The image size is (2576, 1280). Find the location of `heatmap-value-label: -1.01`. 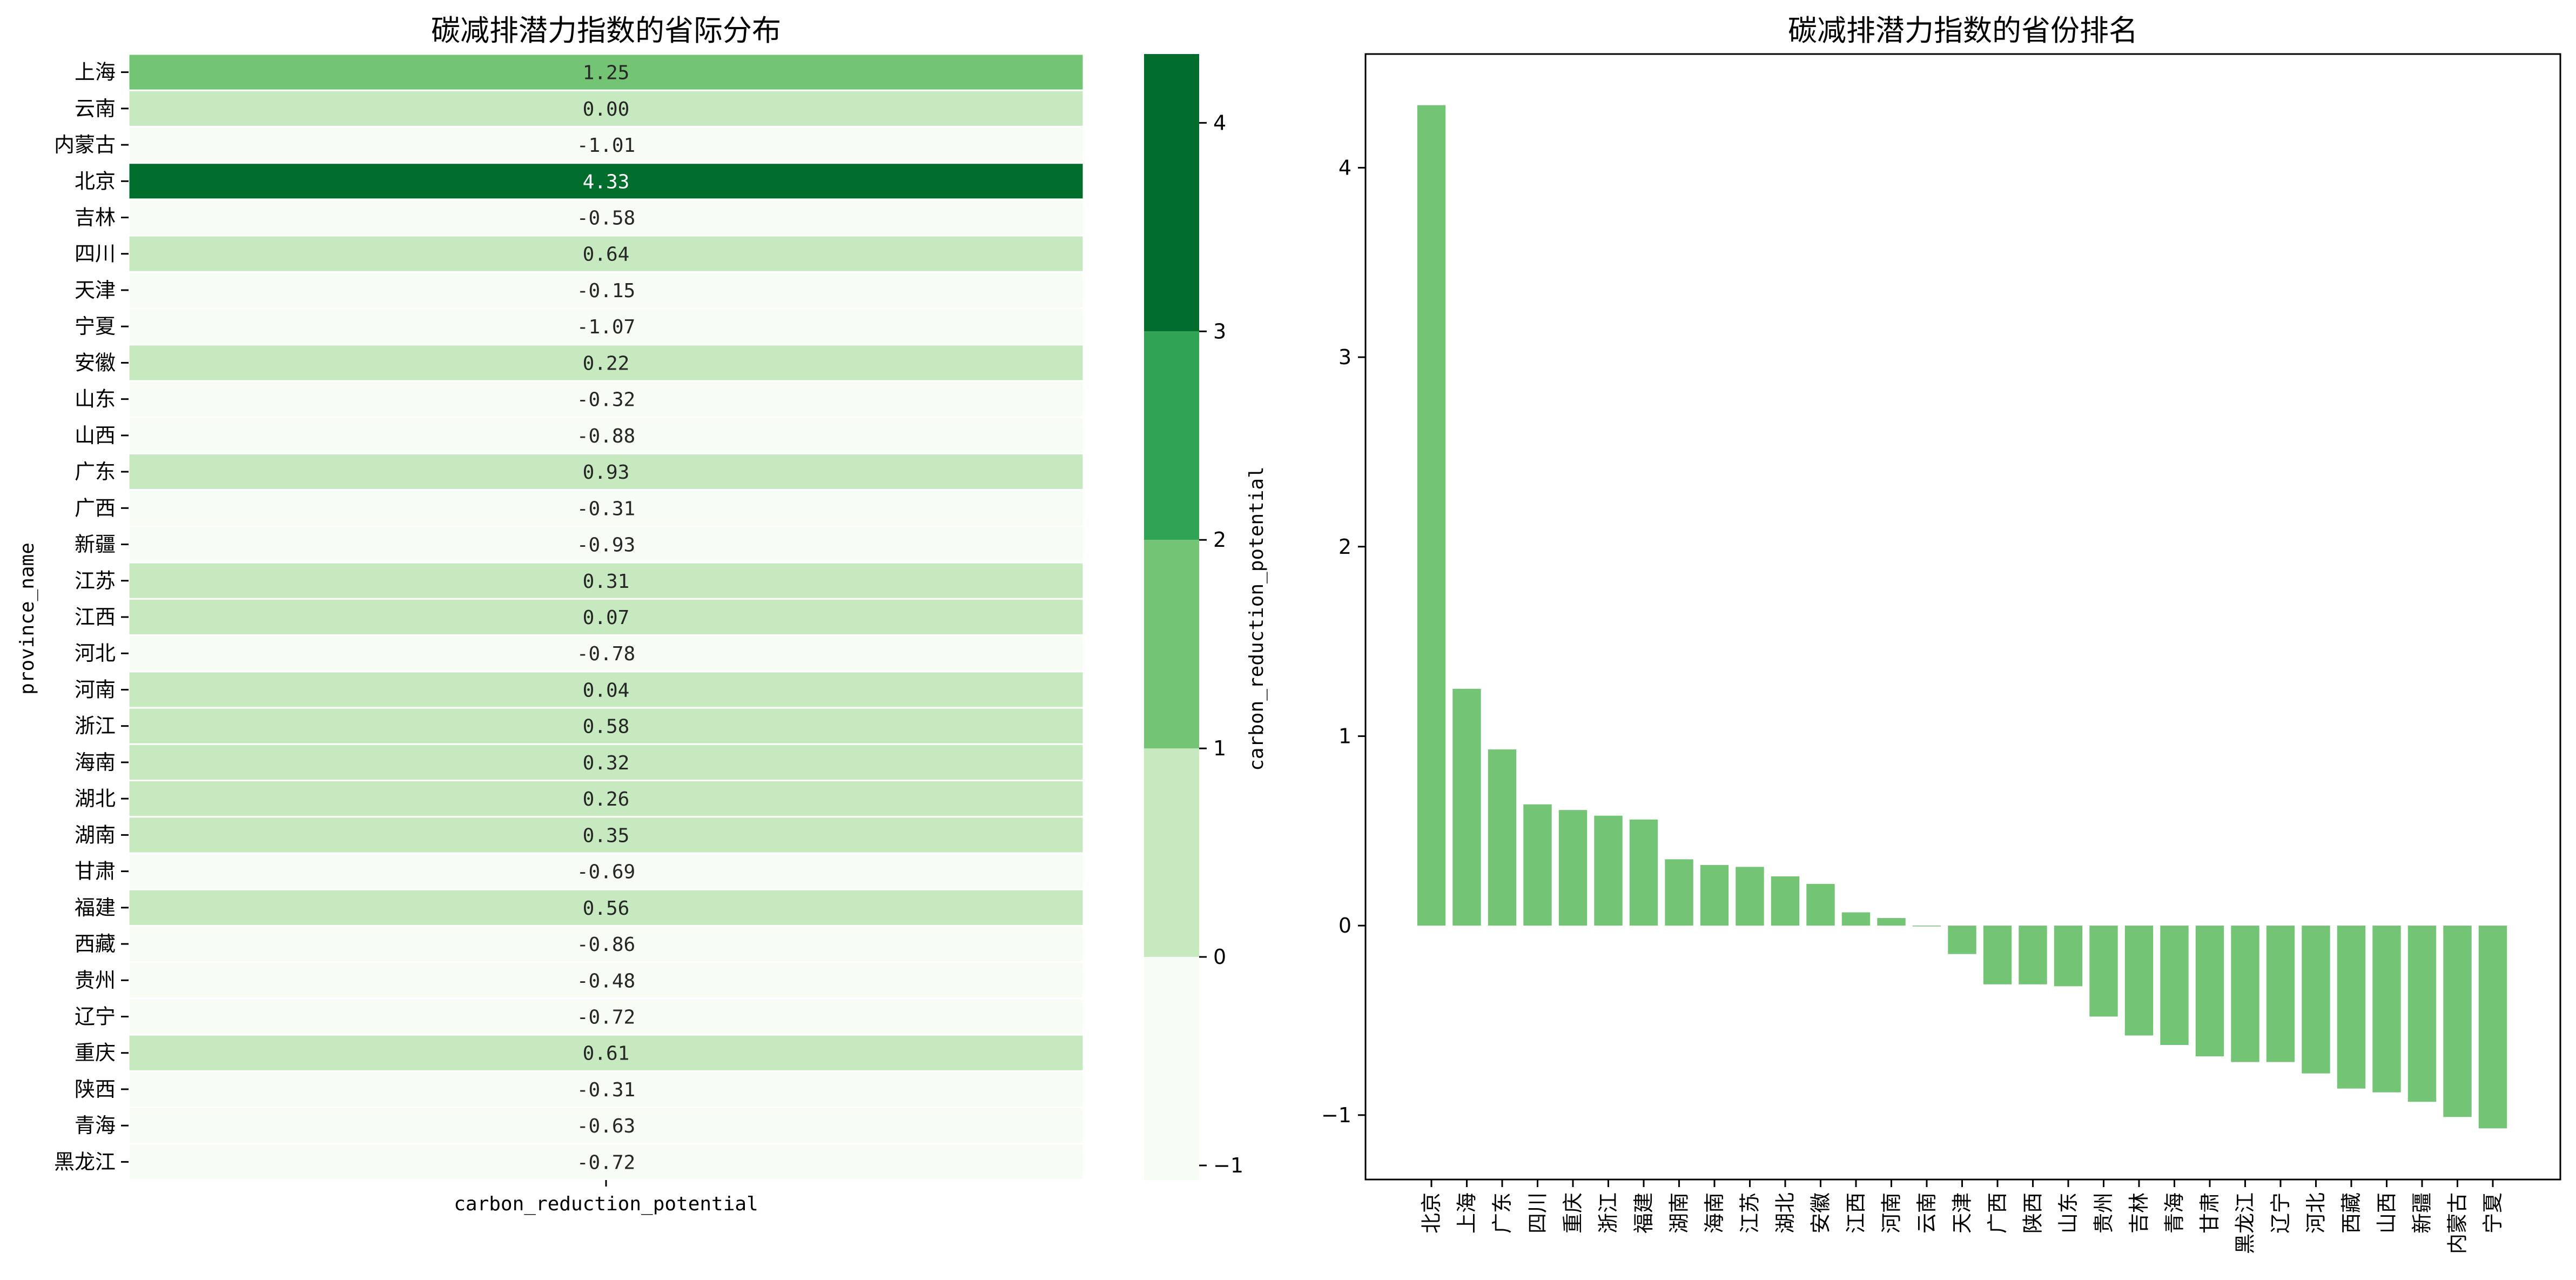

heatmap-value-label: -1.01 is located at coordinates (606, 146).